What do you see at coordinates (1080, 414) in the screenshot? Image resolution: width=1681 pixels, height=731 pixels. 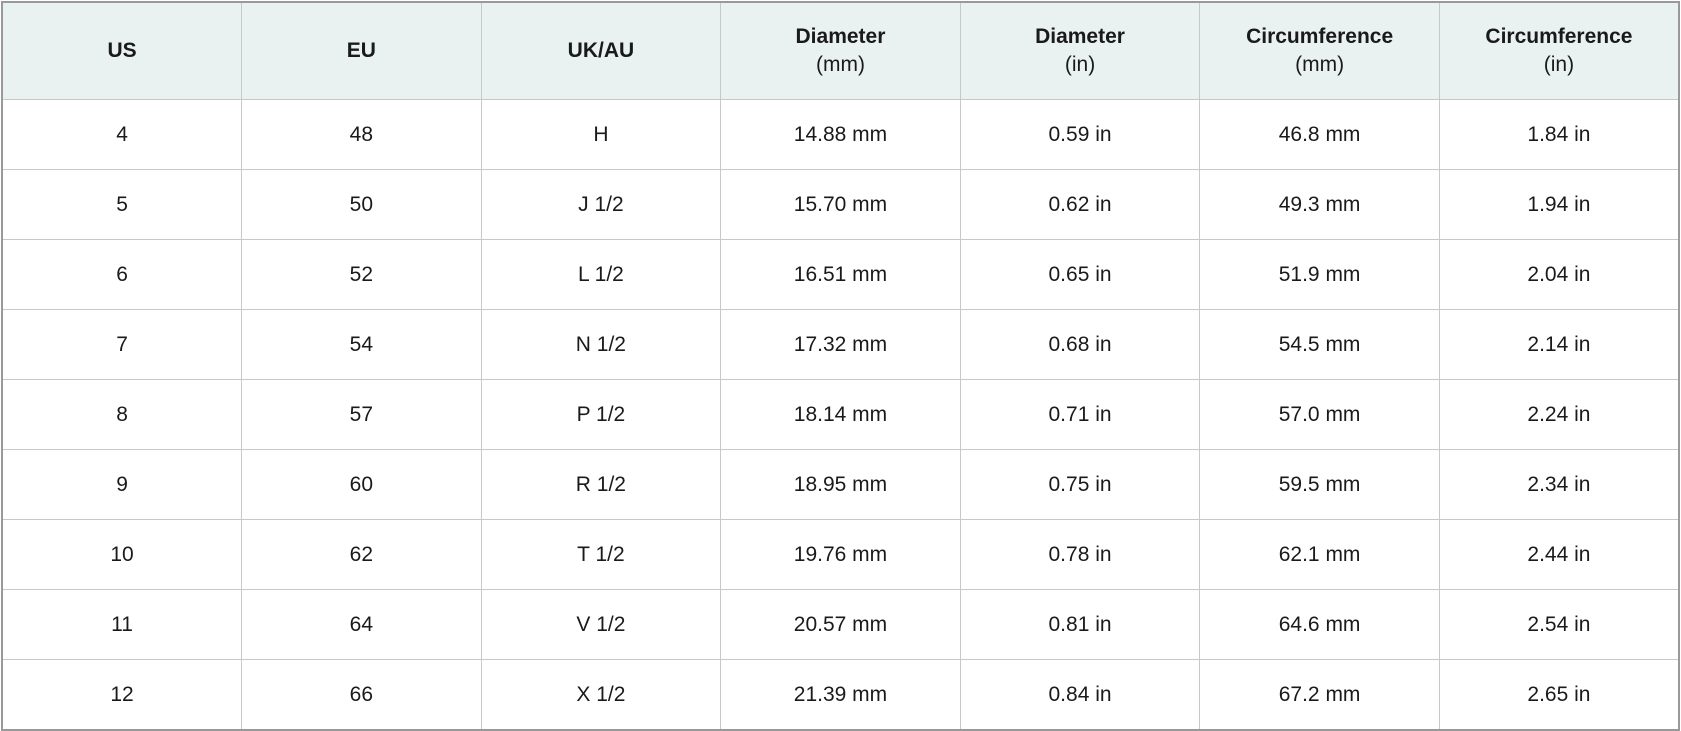 I see `table-cell: 0.71 in` at bounding box center [1080, 414].